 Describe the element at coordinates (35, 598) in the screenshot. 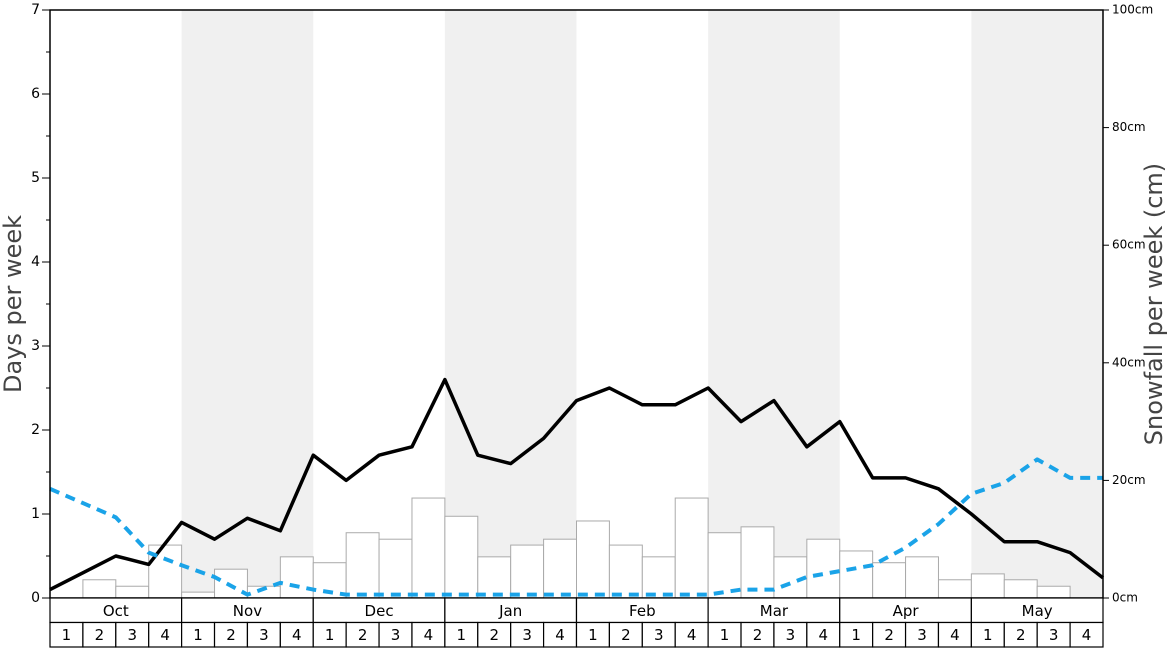

I see `y-tick-label: 0` at that location.